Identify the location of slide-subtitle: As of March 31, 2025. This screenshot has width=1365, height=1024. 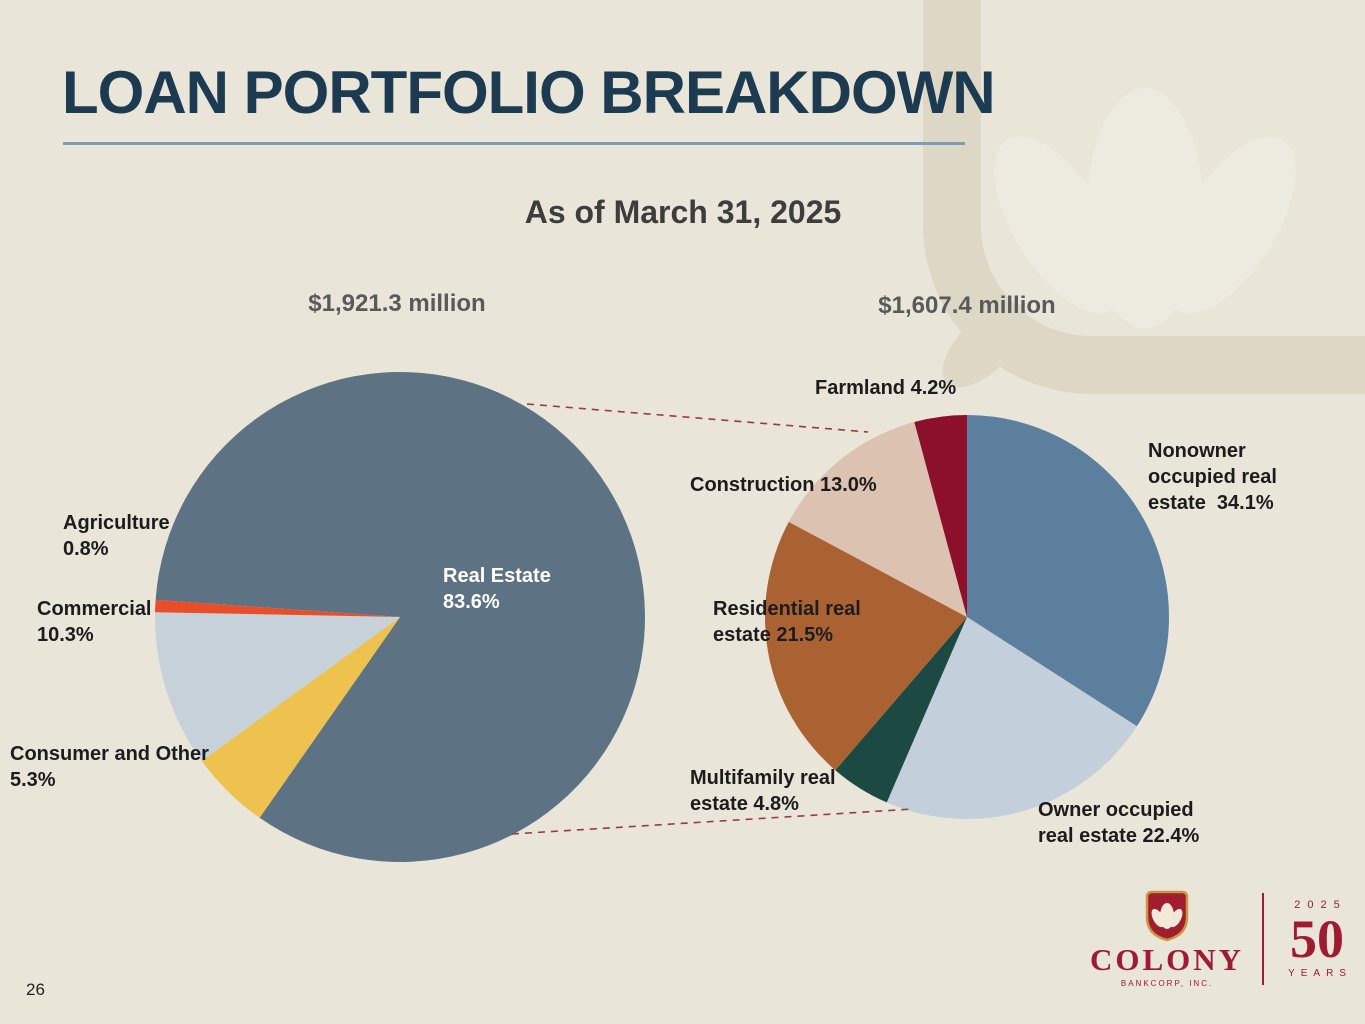
(683, 212).